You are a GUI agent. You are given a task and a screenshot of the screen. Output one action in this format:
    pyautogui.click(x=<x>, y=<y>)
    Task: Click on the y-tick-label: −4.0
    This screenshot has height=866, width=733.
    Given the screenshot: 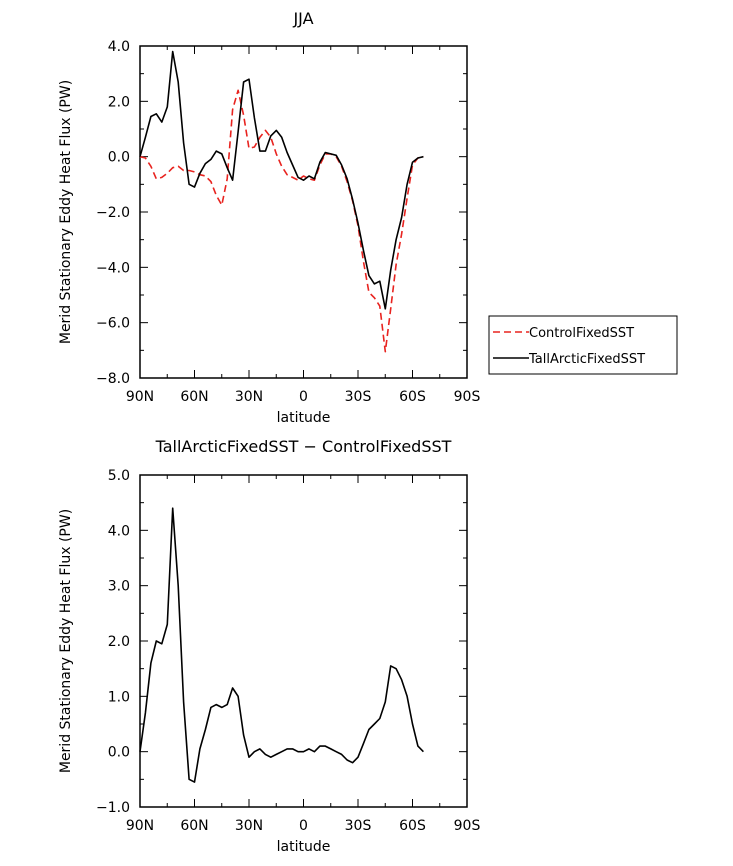 What is the action you would take?
    pyautogui.click(x=113, y=268)
    